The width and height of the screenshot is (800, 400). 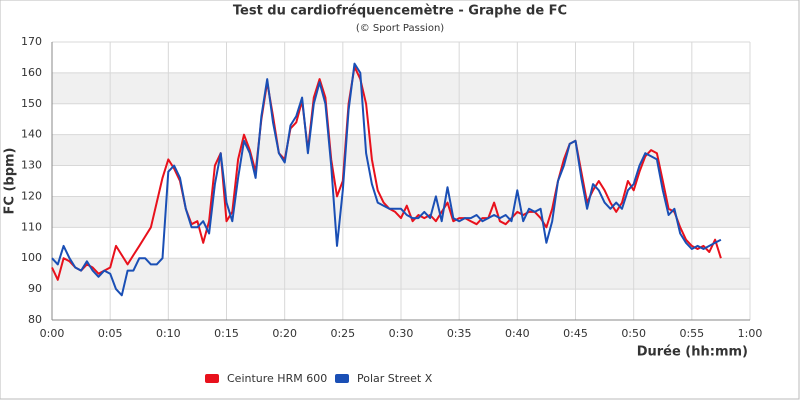 I want to click on x-tick-label: 0:55, so click(x=691, y=333).